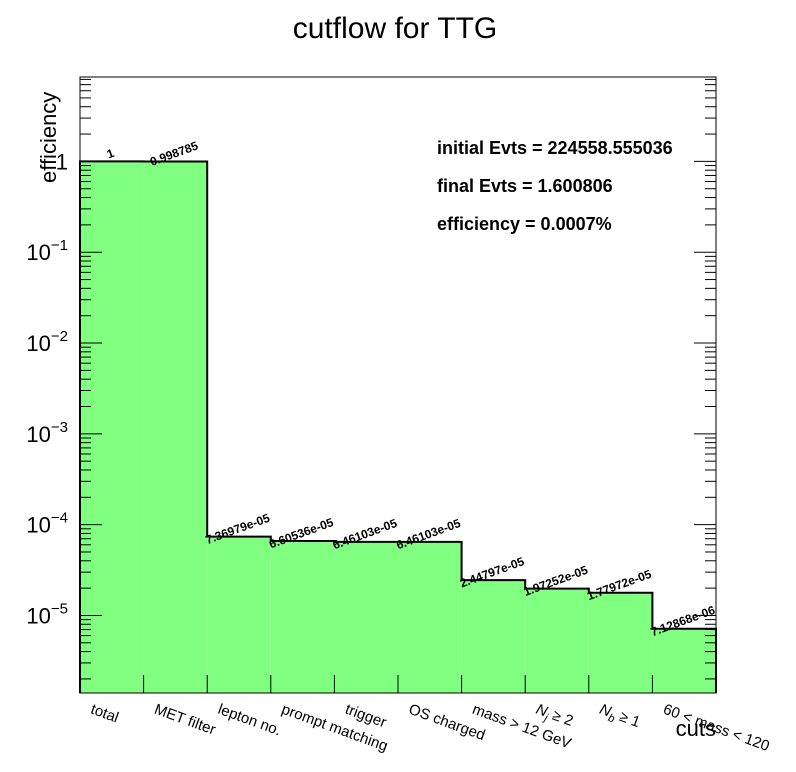  What do you see at coordinates (47, 433) in the screenshot?
I see `y-tick-label-3: 10⁻³` at bounding box center [47, 433].